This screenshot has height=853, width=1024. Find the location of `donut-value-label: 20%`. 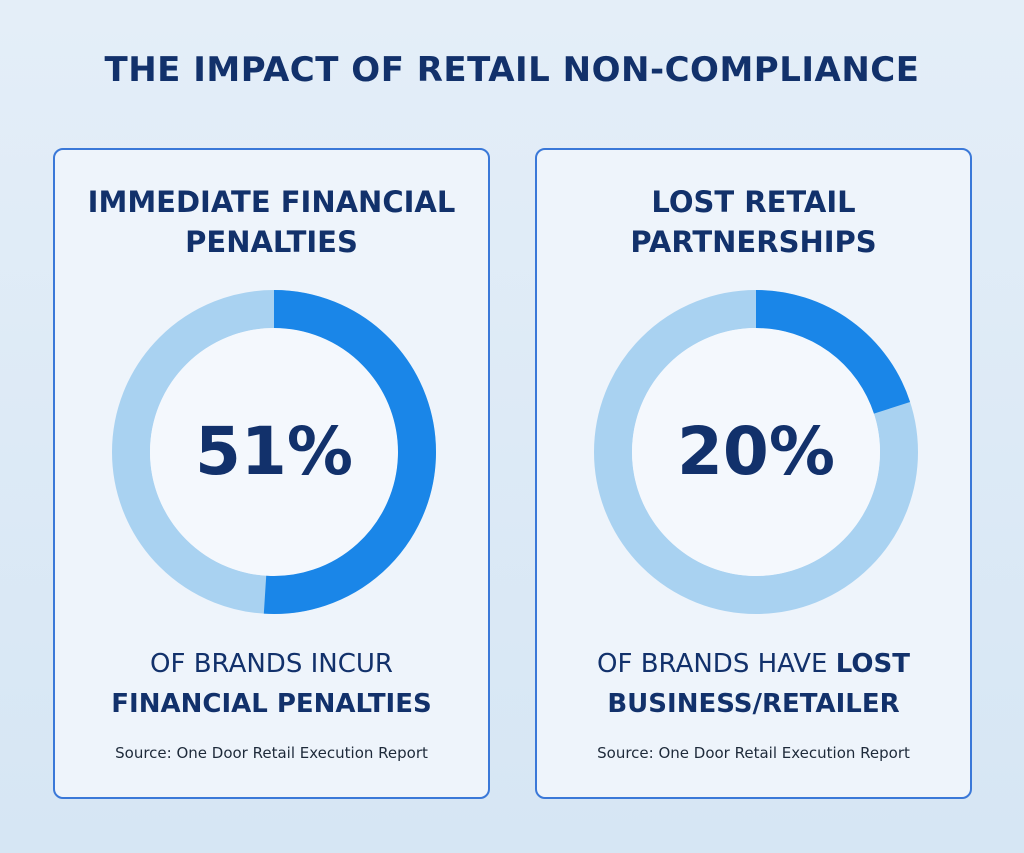

donut-value-label: 20% is located at coordinates (756, 451).